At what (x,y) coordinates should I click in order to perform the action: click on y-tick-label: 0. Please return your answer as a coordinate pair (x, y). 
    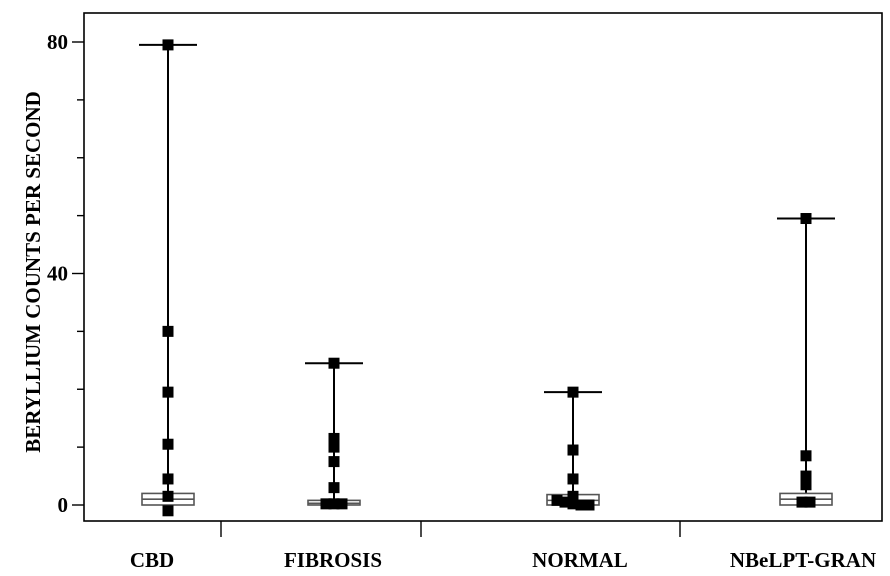
    Looking at the image, I should click on (63, 505).